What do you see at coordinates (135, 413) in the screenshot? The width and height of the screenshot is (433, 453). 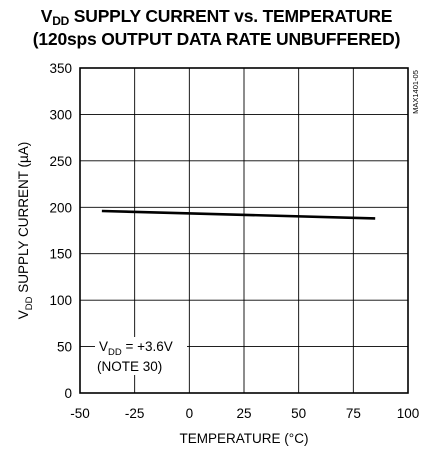 I see `x-tick-label: -25` at bounding box center [135, 413].